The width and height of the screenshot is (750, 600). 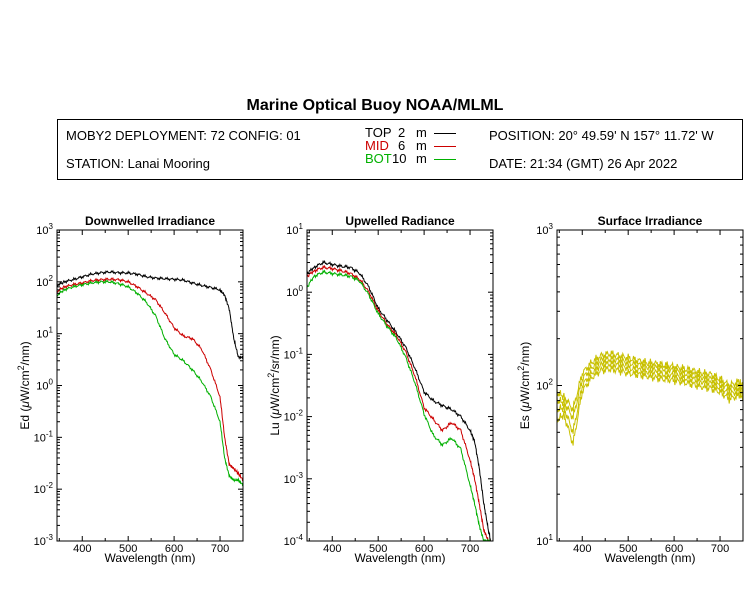 What do you see at coordinates (274, 385) in the screenshot?
I see `y-axis-label: Lu (μW/cm2/sr/nm)` at bounding box center [274, 385].